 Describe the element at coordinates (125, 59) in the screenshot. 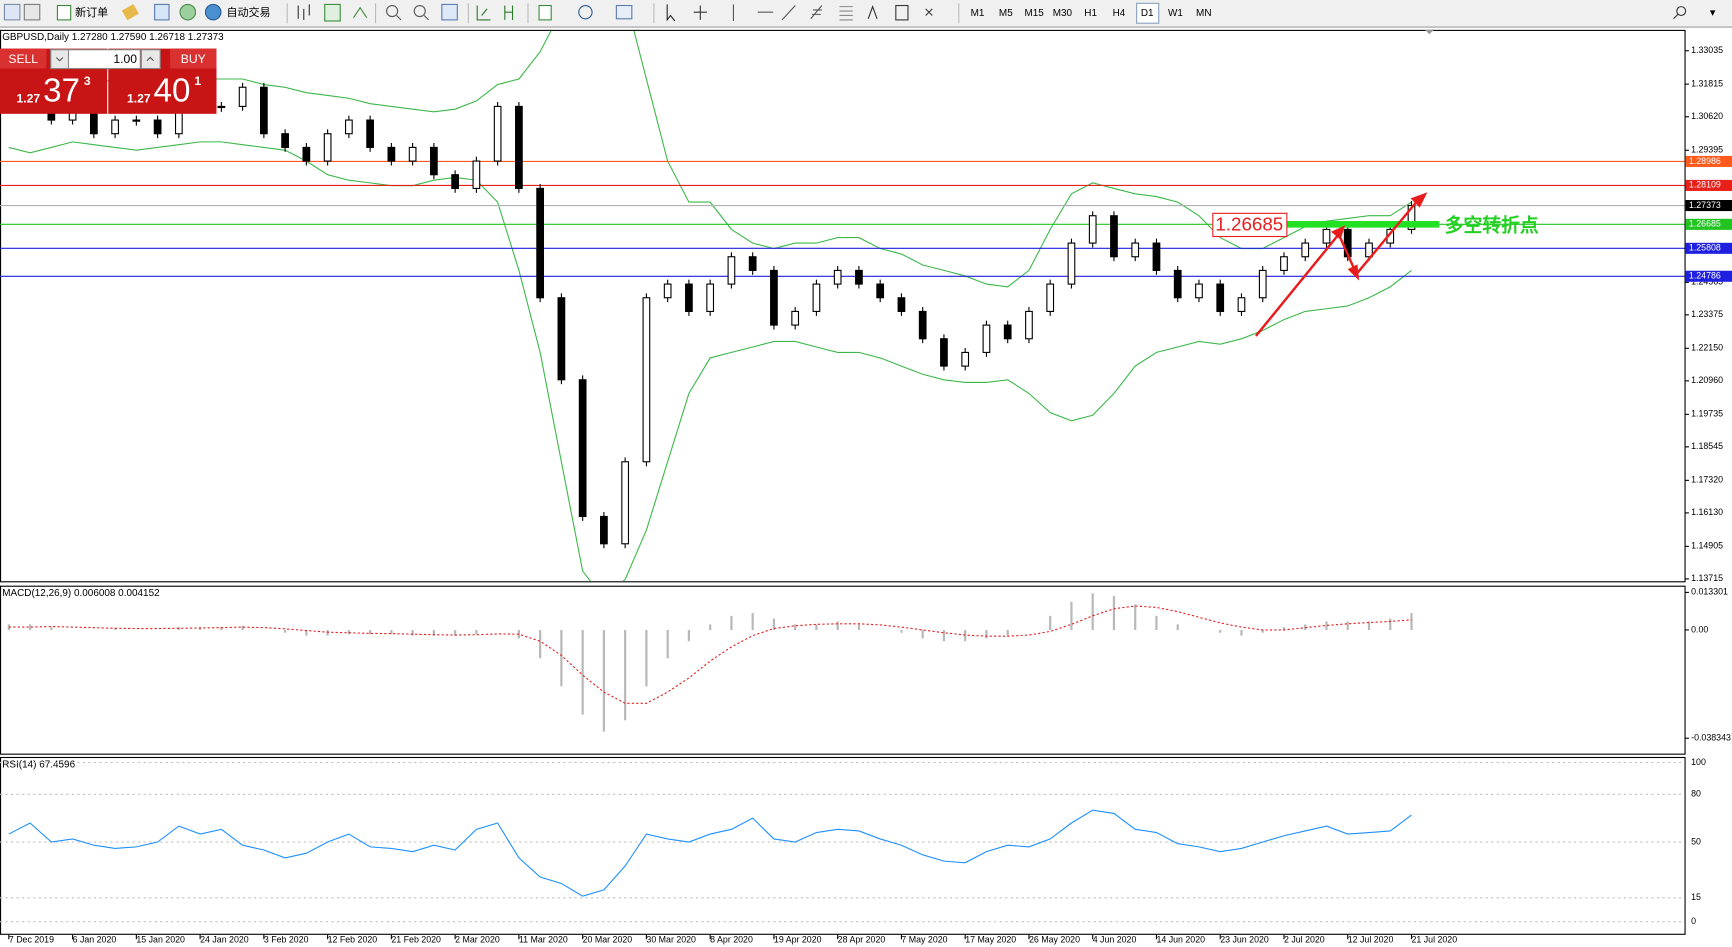

I see `lots-value: 1.00` at that location.